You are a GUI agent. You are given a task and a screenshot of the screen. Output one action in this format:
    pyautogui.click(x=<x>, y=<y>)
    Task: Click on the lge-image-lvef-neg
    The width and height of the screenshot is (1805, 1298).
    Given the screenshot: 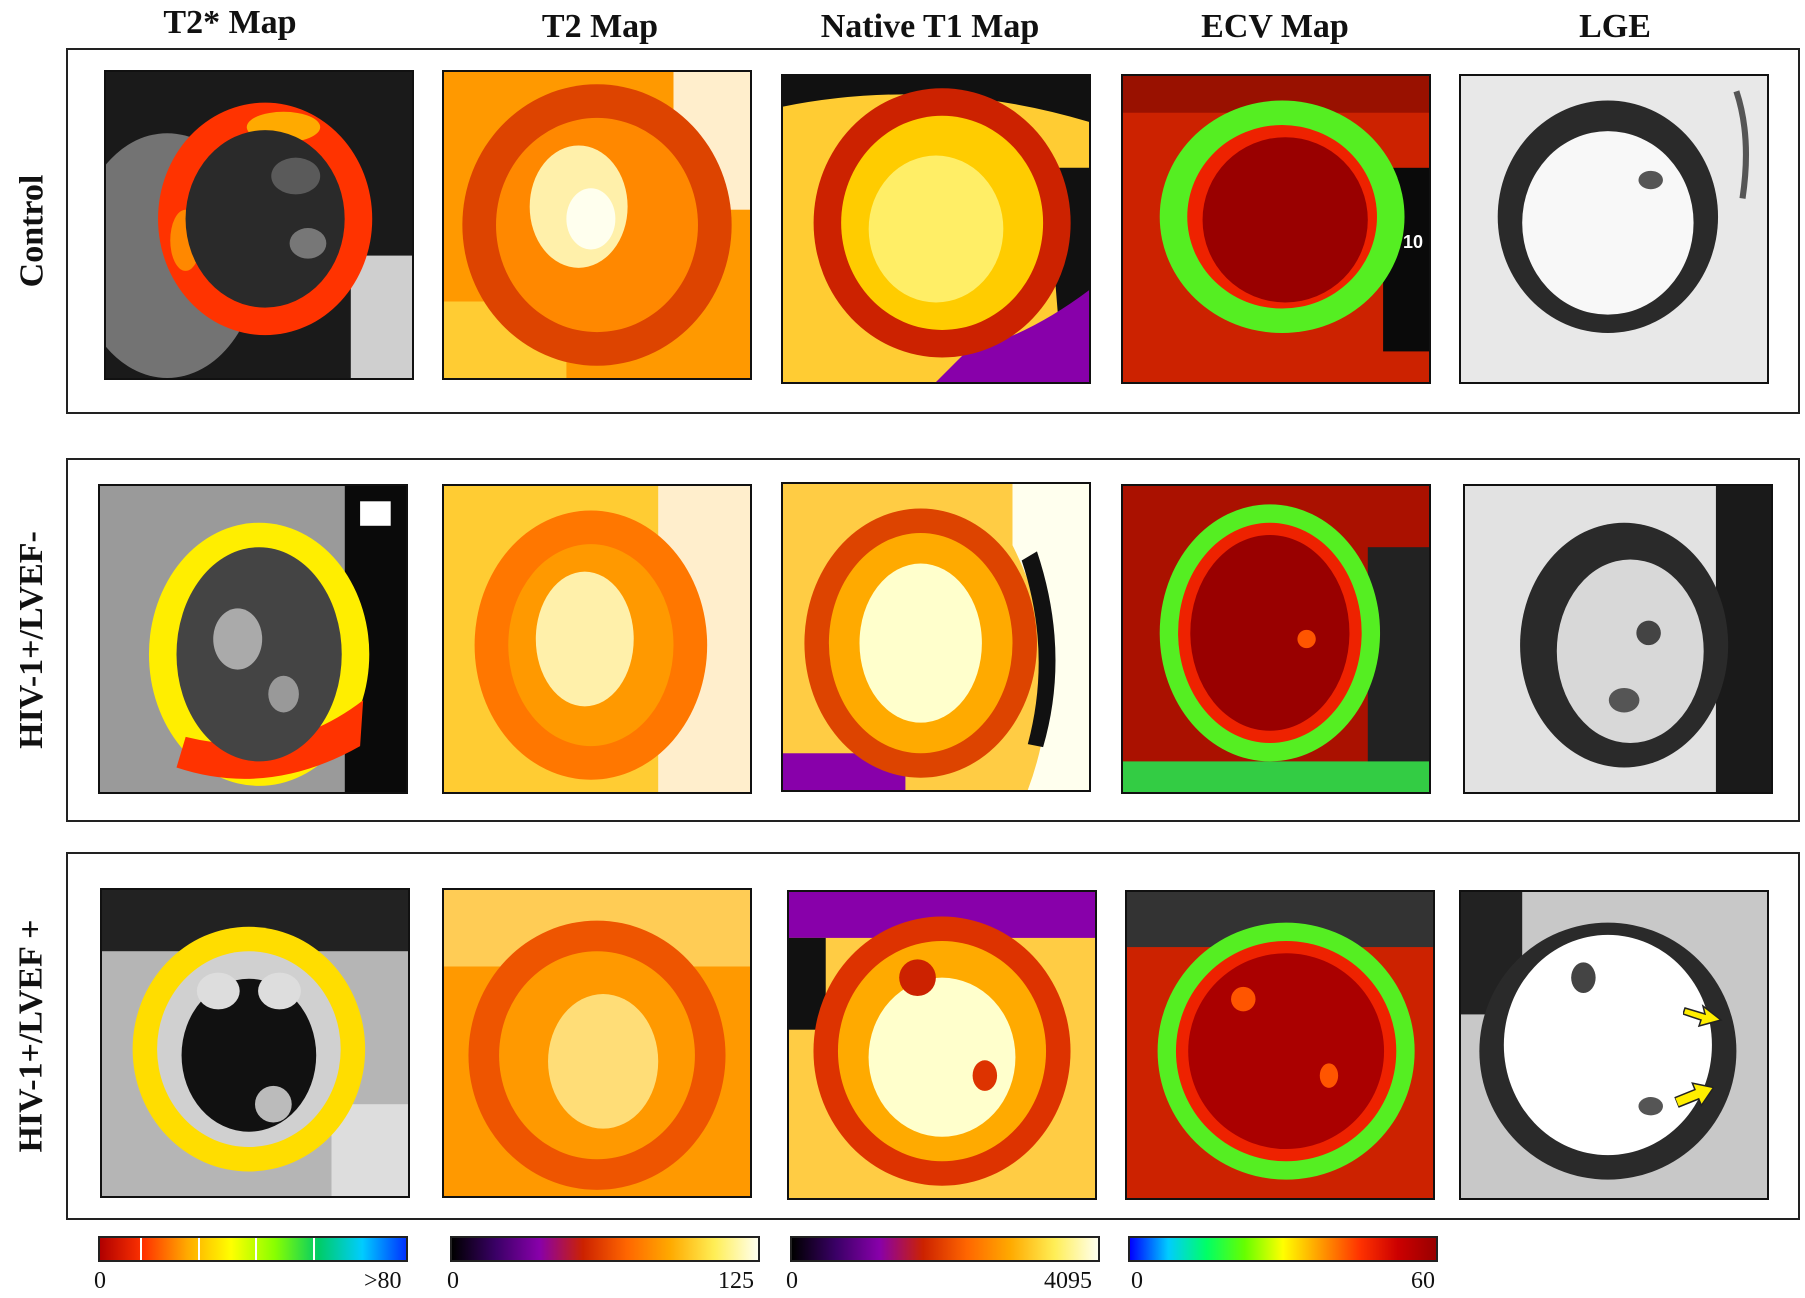 What is the action you would take?
    pyautogui.click(x=1618, y=639)
    